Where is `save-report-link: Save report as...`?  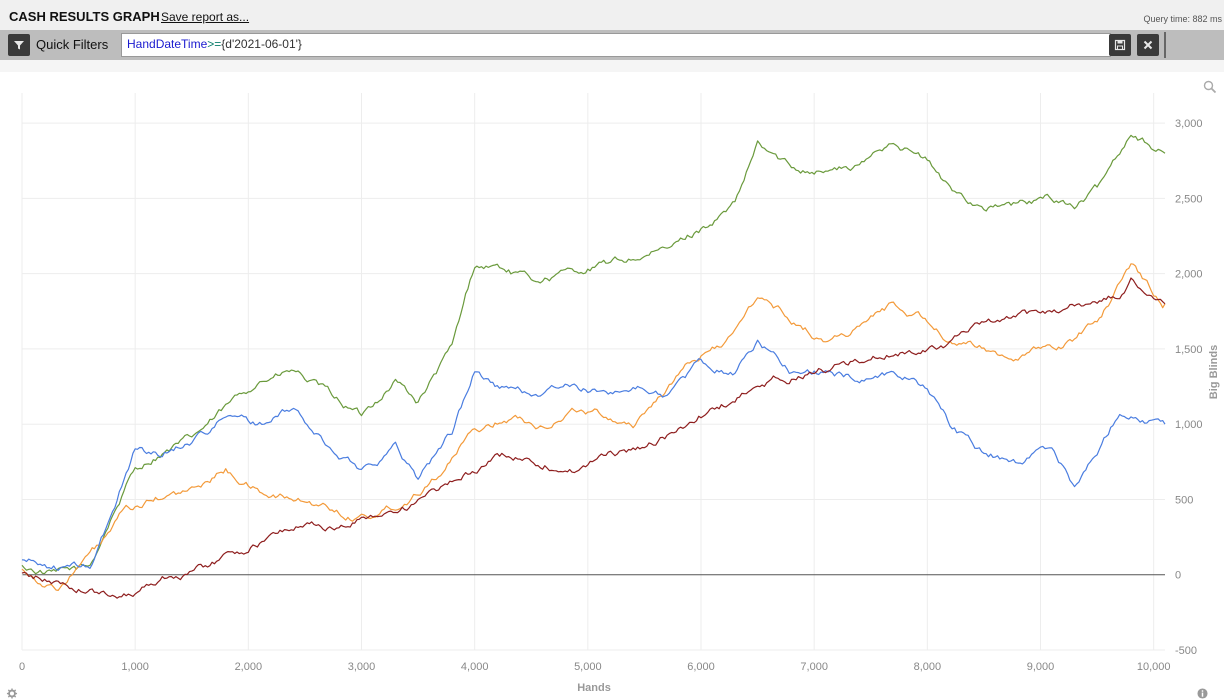 save-report-link: Save report as... is located at coordinates (205, 17).